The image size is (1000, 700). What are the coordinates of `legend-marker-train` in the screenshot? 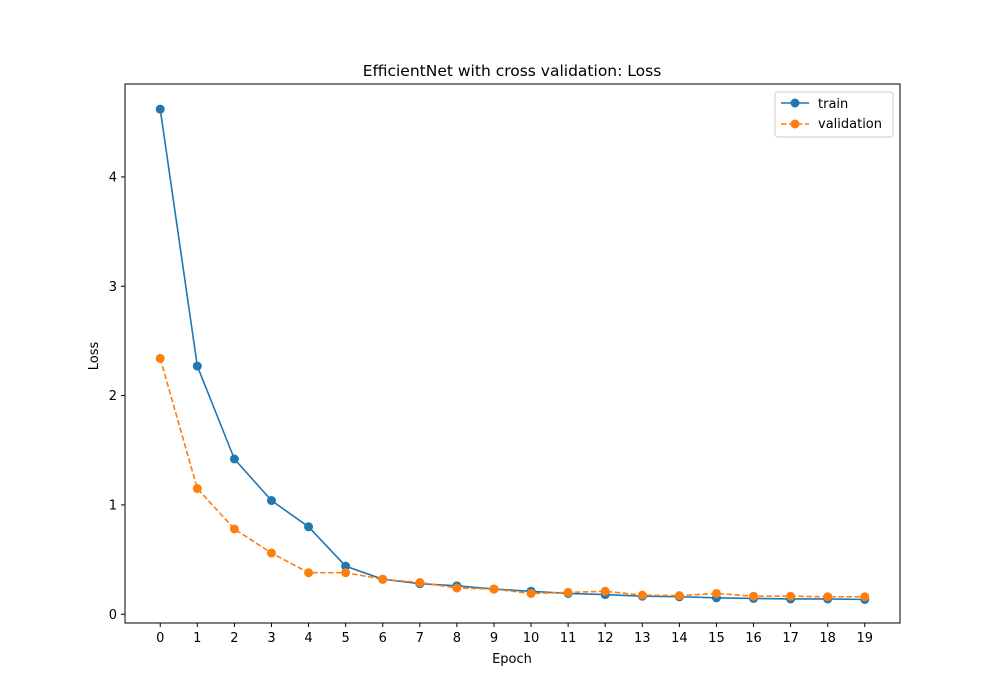 It's located at (795, 103).